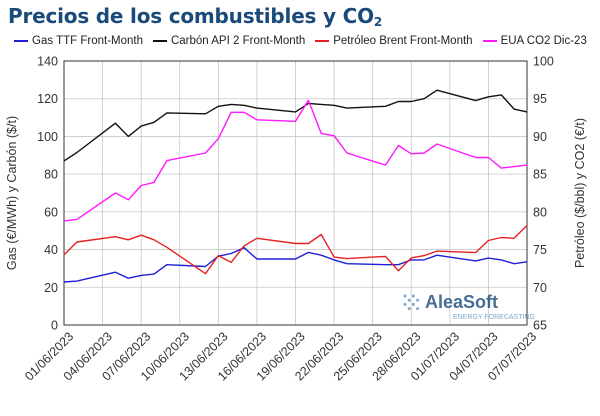  What do you see at coordinates (543, 41) in the screenshot?
I see `legend-label: EUA CO2 Dic-23` at bounding box center [543, 41].